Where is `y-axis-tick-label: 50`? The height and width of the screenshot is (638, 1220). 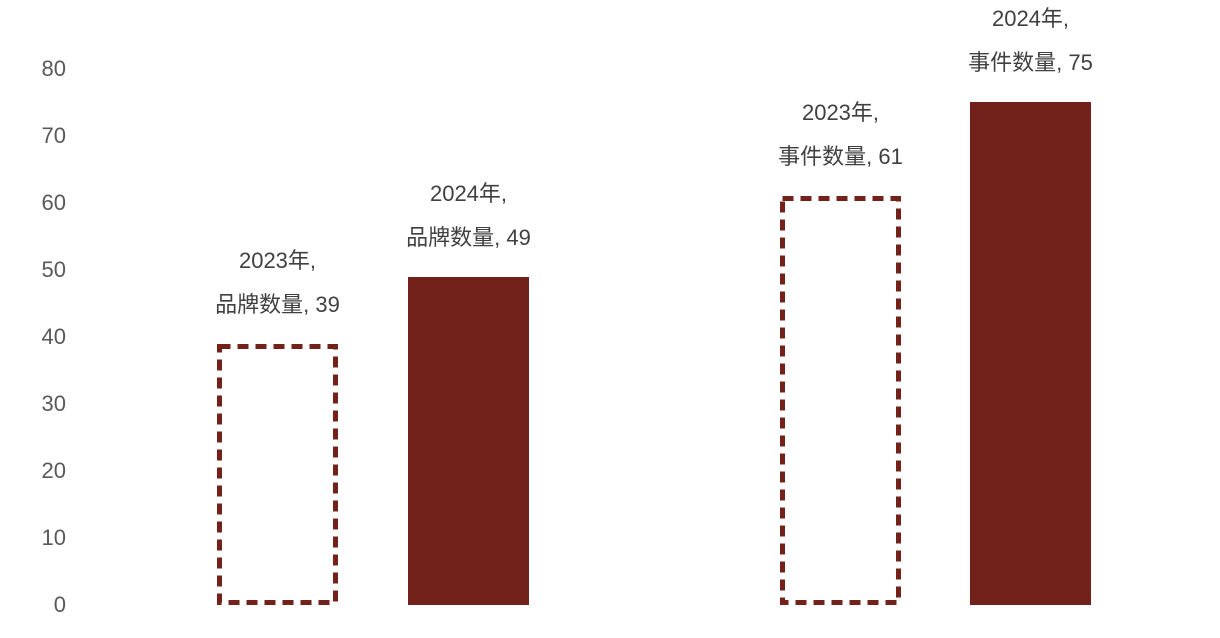 y-axis-tick-label: 50 is located at coordinates (53, 269).